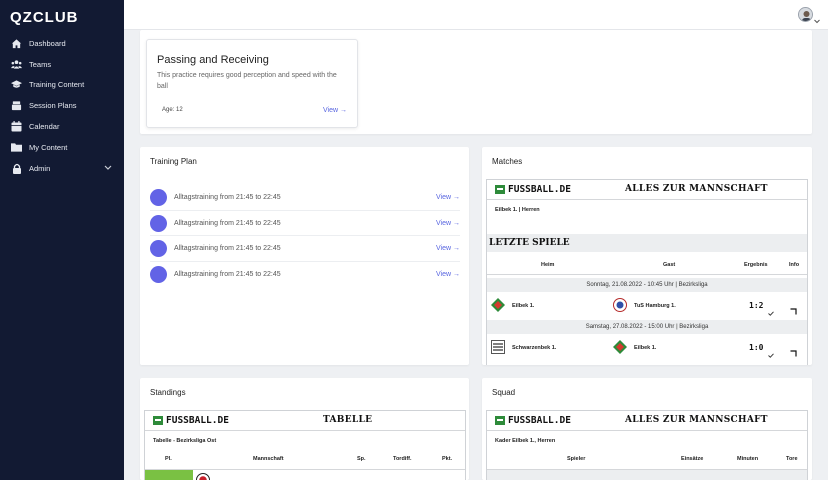  Describe the element at coordinates (40, 64) in the screenshot. I see `sidebar-item-label: Teams` at that location.